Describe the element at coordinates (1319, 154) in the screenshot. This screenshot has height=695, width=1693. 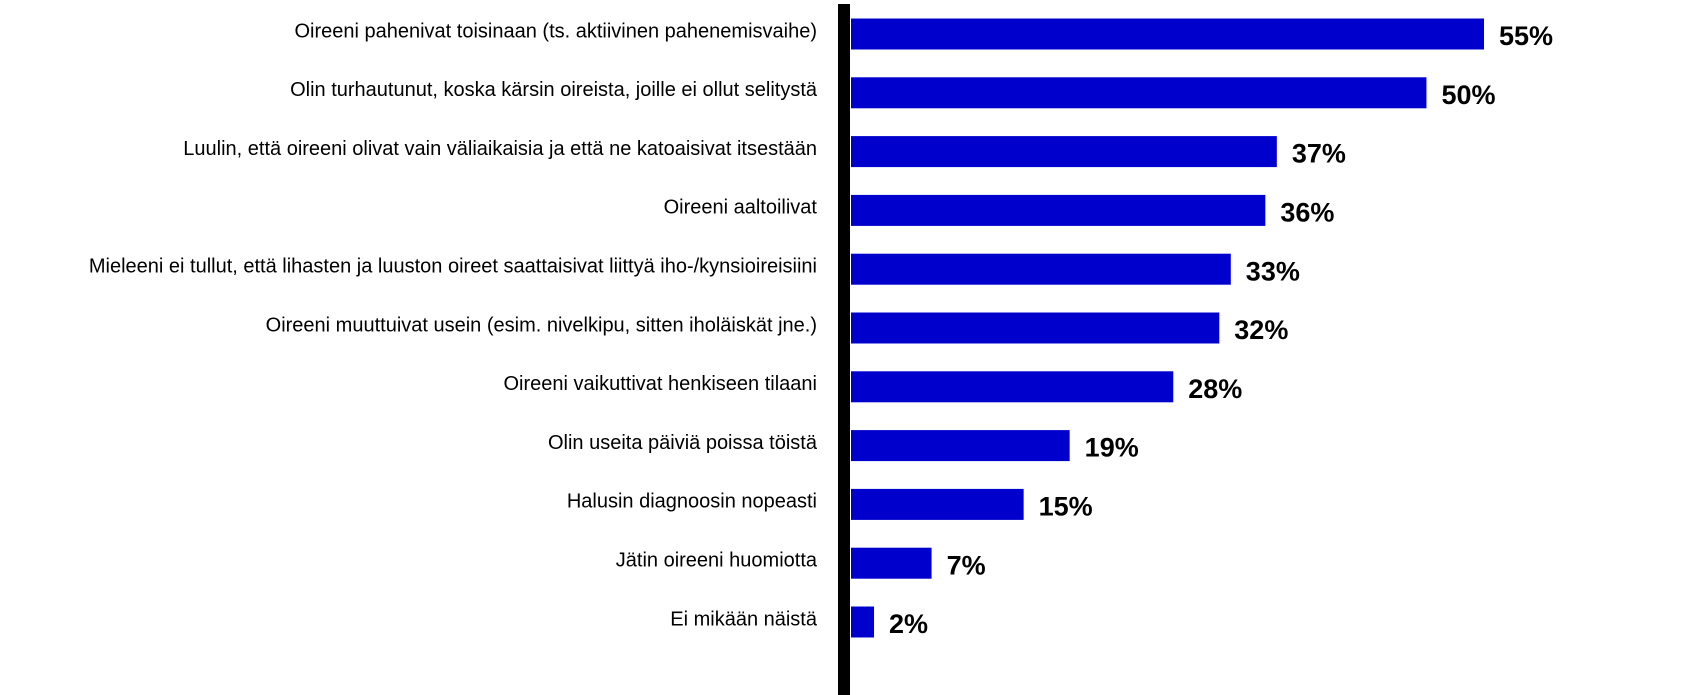
I see `value-label: 37%` at that location.